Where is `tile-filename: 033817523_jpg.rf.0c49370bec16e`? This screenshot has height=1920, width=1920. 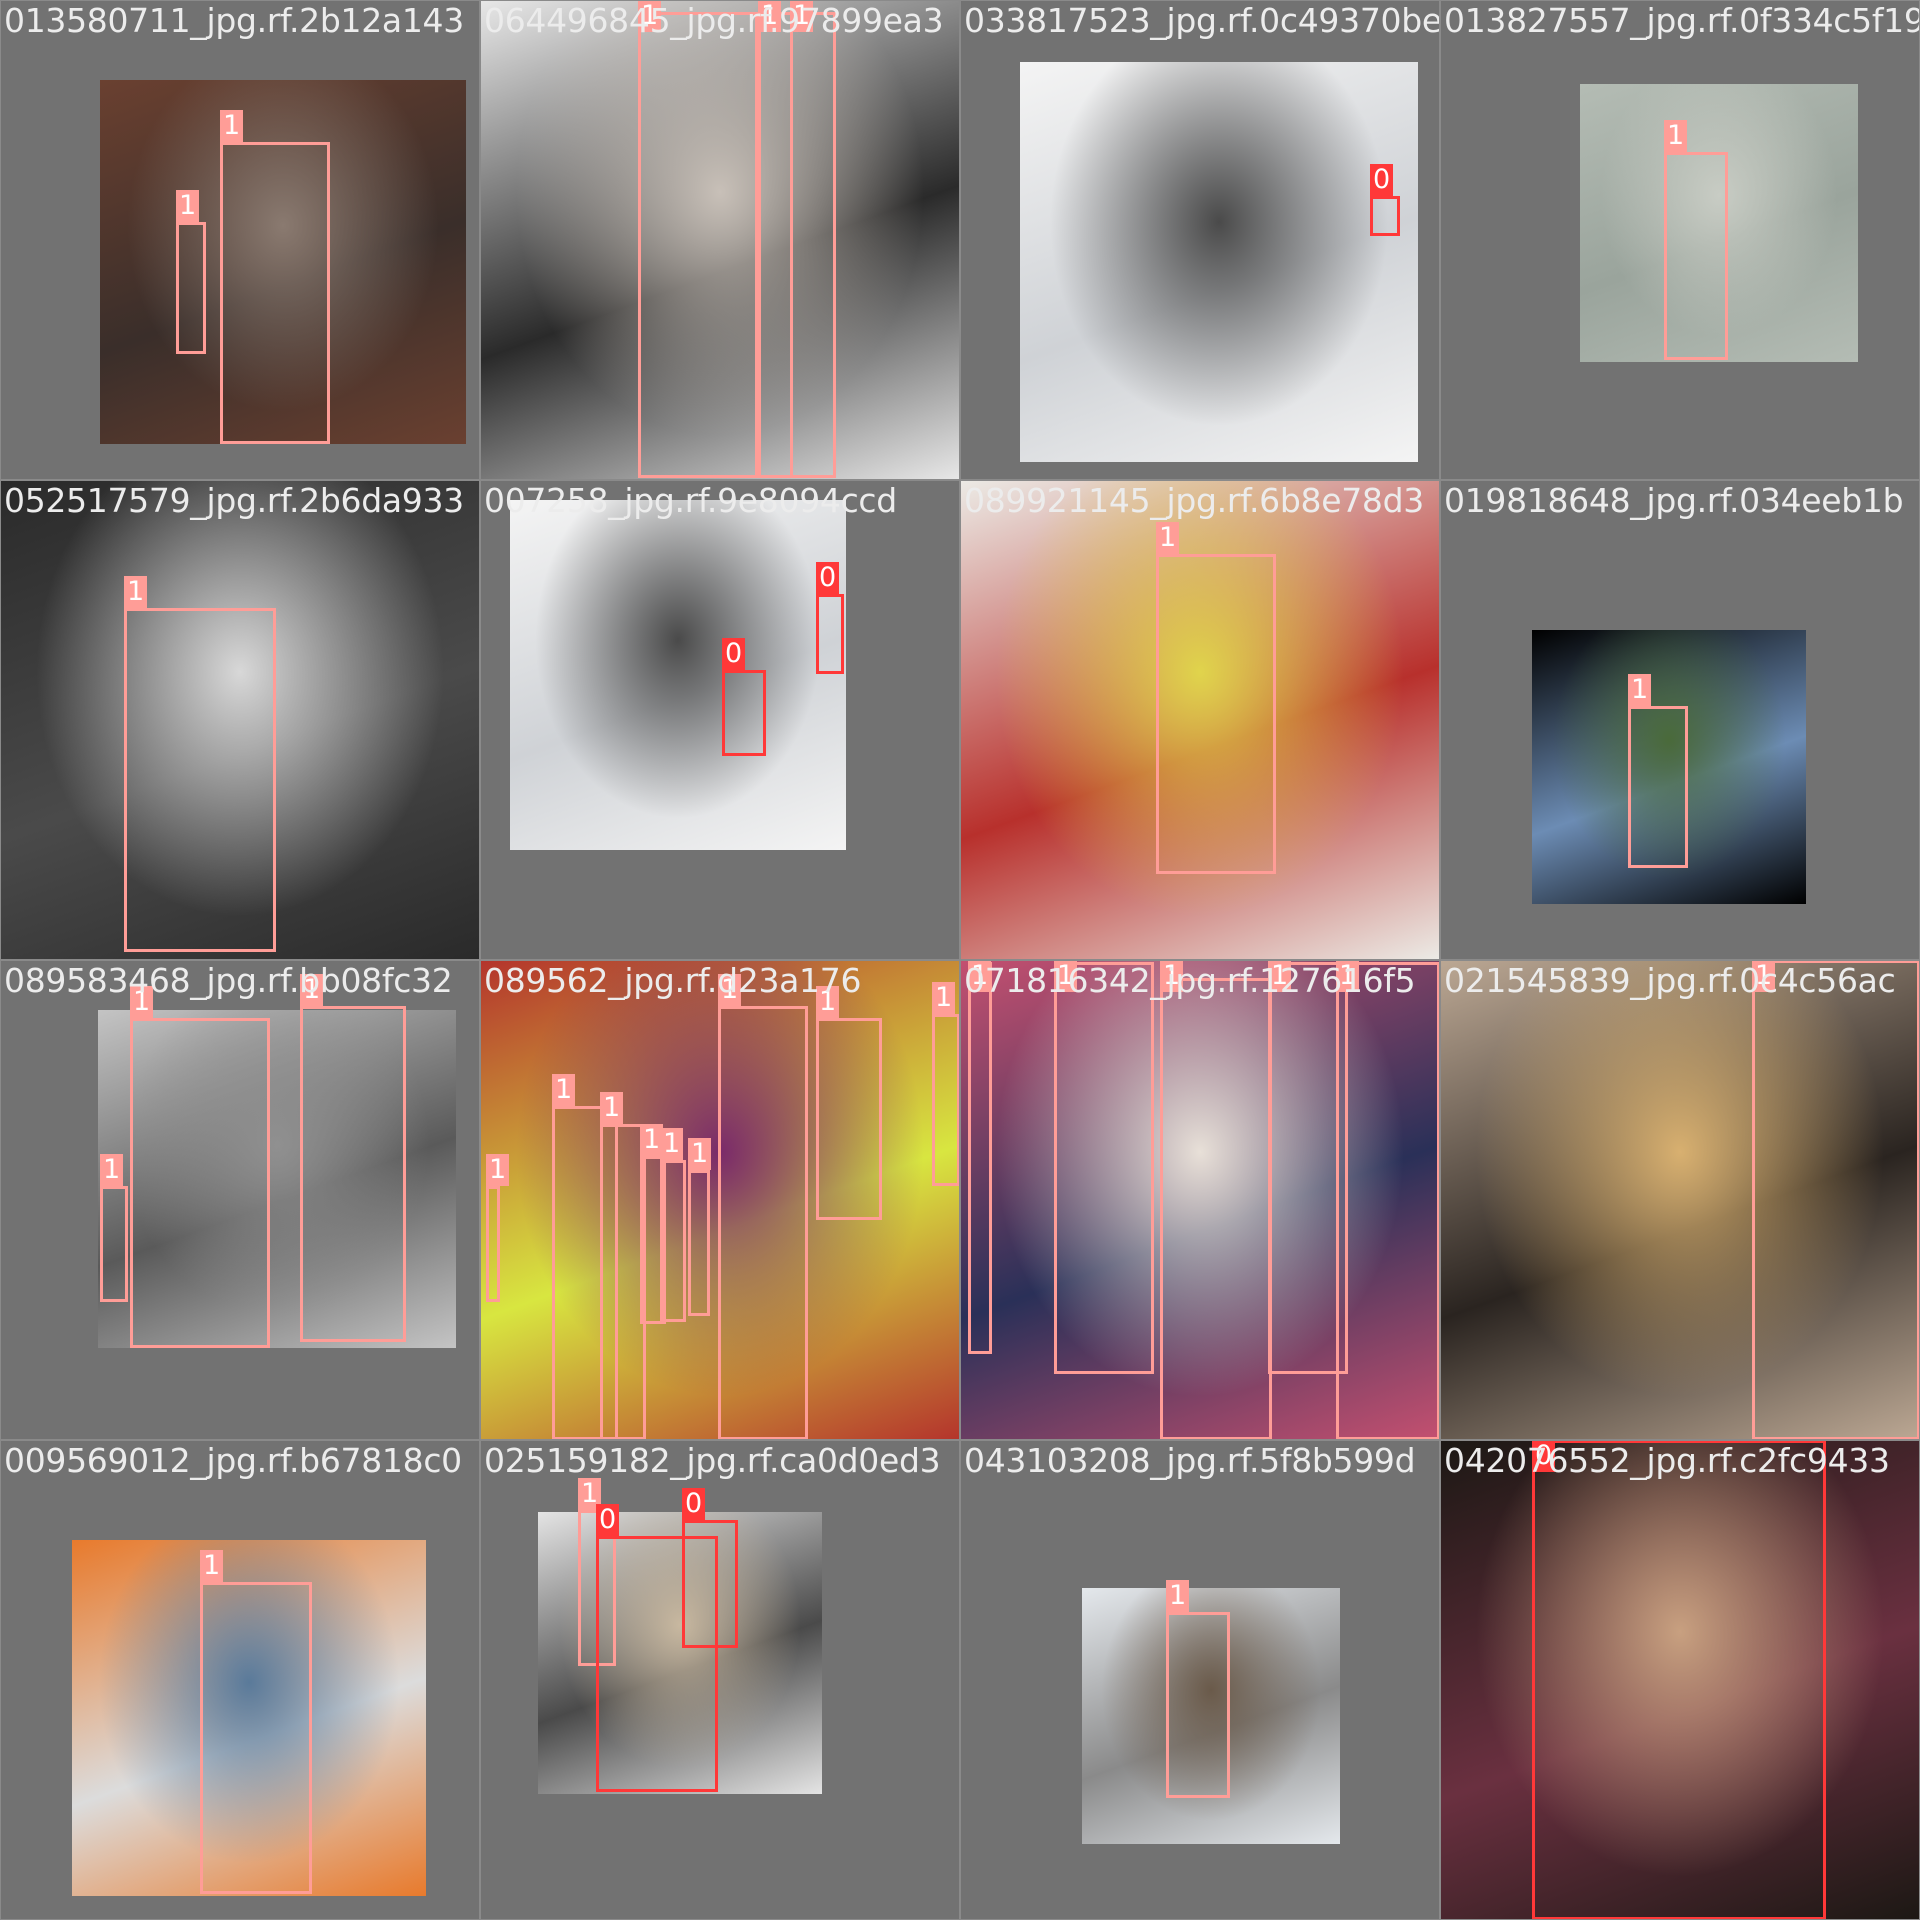 tile-filename: 033817523_jpg.rf.0c49370bec16e is located at coordinates (1202, 20).